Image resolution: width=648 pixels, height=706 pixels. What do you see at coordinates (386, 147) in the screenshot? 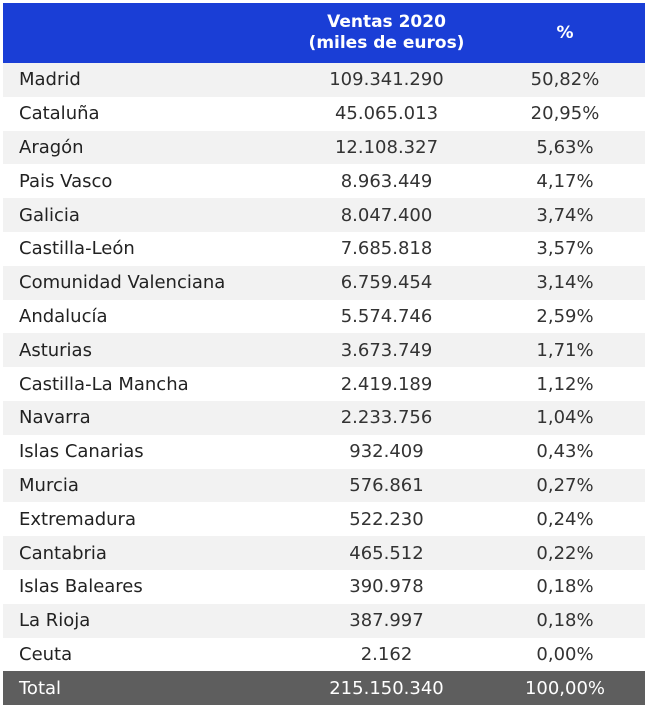
I see `sales-cell: 12.108.327` at bounding box center [386, 147].